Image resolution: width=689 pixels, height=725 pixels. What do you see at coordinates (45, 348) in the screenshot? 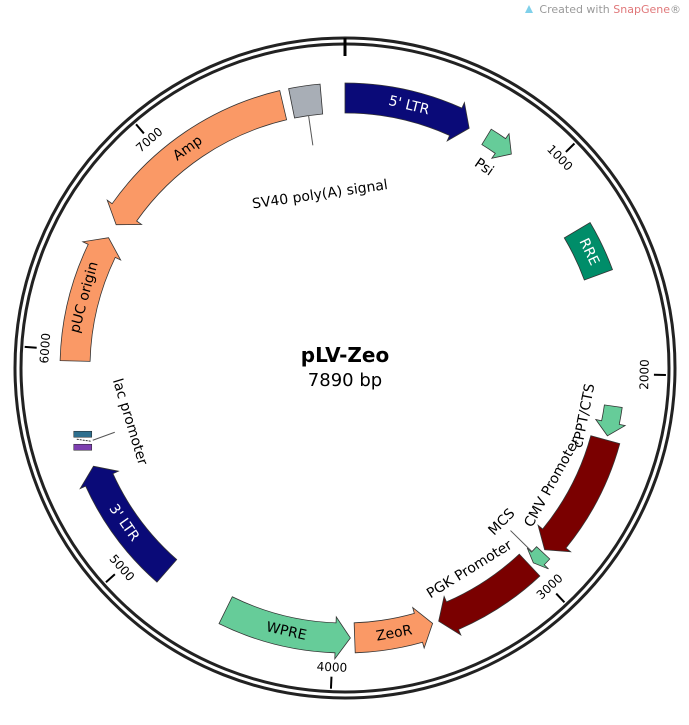
I see `tick-label-6000: 6000` at bounding box center [45, 348].